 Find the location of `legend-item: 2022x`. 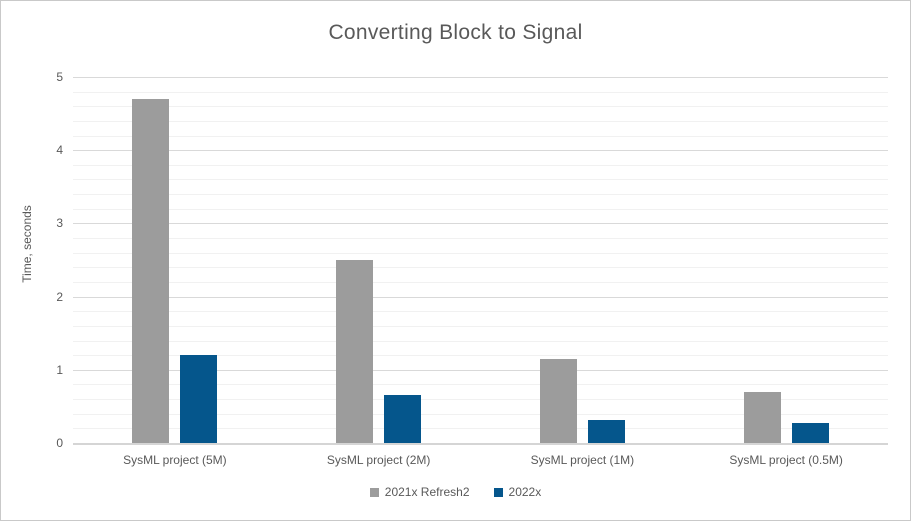

legend-item: 2022x is located at coordinates (517, 492).